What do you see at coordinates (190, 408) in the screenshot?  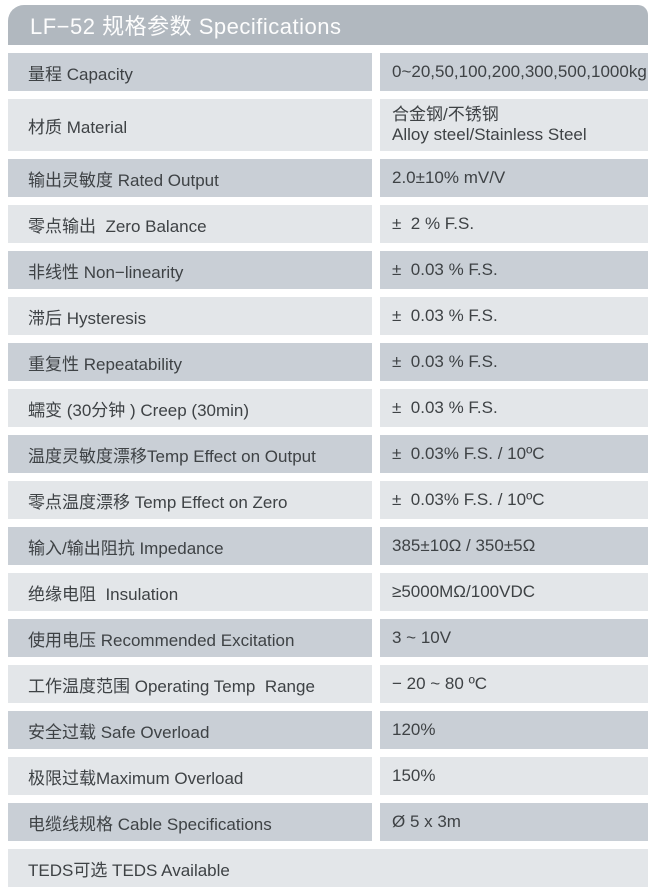 I see `row-label: 蠕变 (30分钟 ) Creep (30min)` at bounding box center [190, 408].